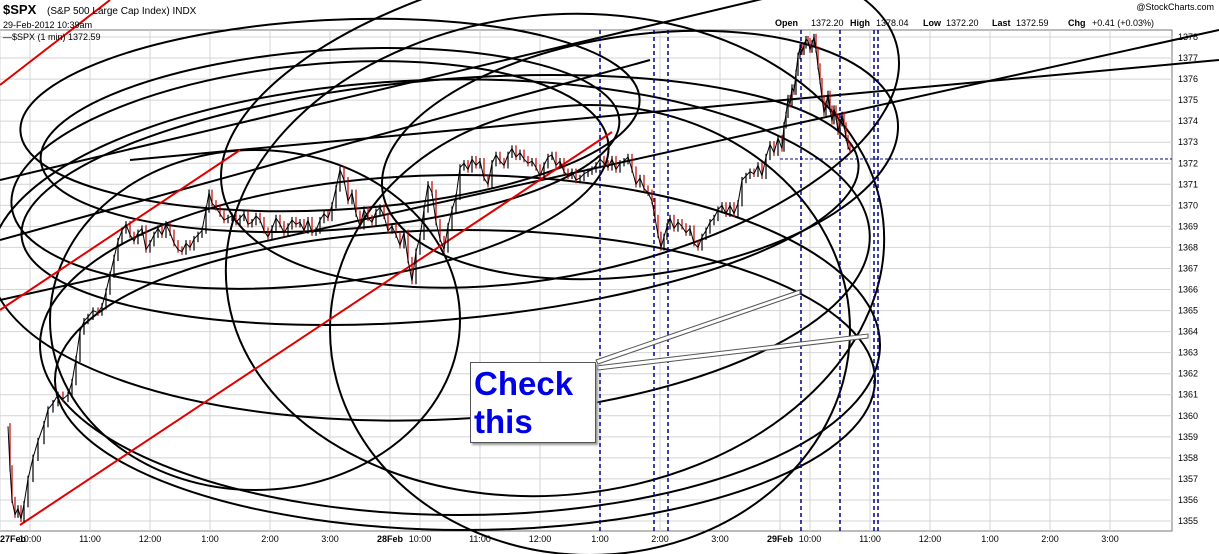 The width and height of the screenshot is (1219, 554). I want to click on y-tick-label: 1357, so click(1188, 479).